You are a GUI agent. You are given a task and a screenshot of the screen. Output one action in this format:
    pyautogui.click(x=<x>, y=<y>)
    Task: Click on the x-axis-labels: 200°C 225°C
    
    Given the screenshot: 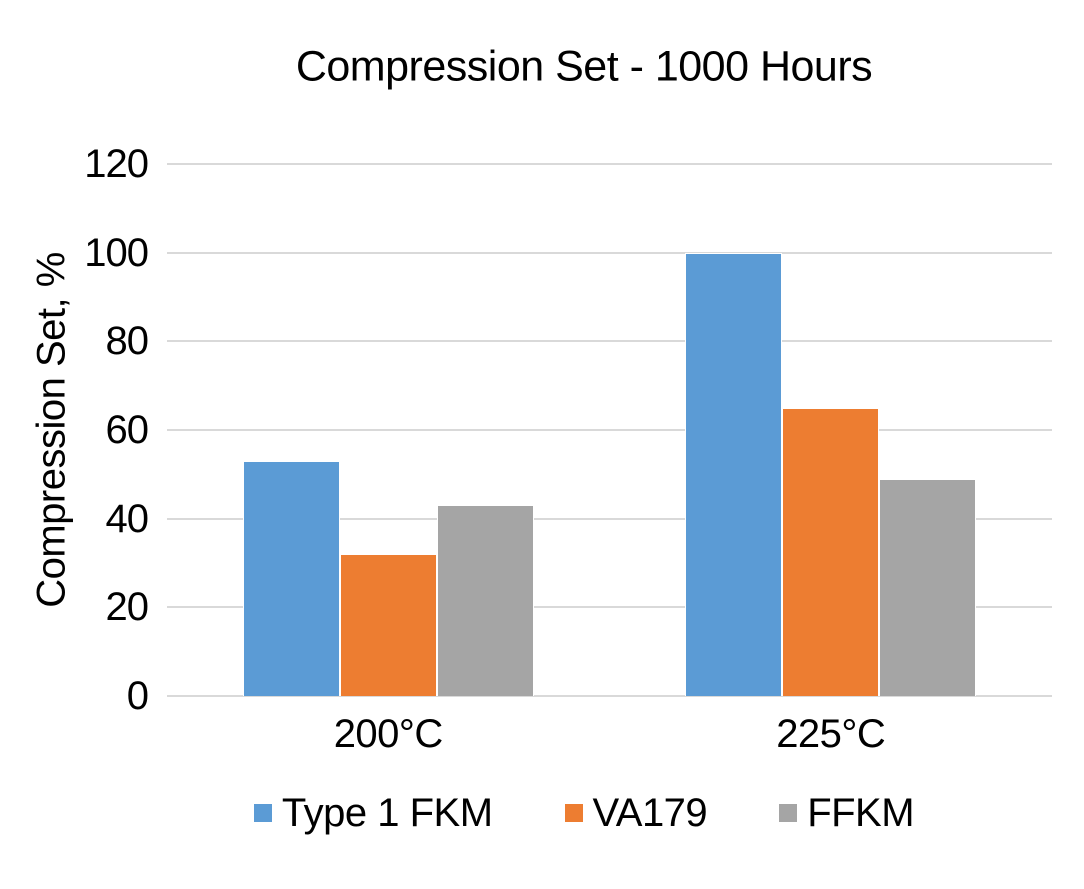 What is the action you would take?
    pyautogui.click(x=609, y=734)
    